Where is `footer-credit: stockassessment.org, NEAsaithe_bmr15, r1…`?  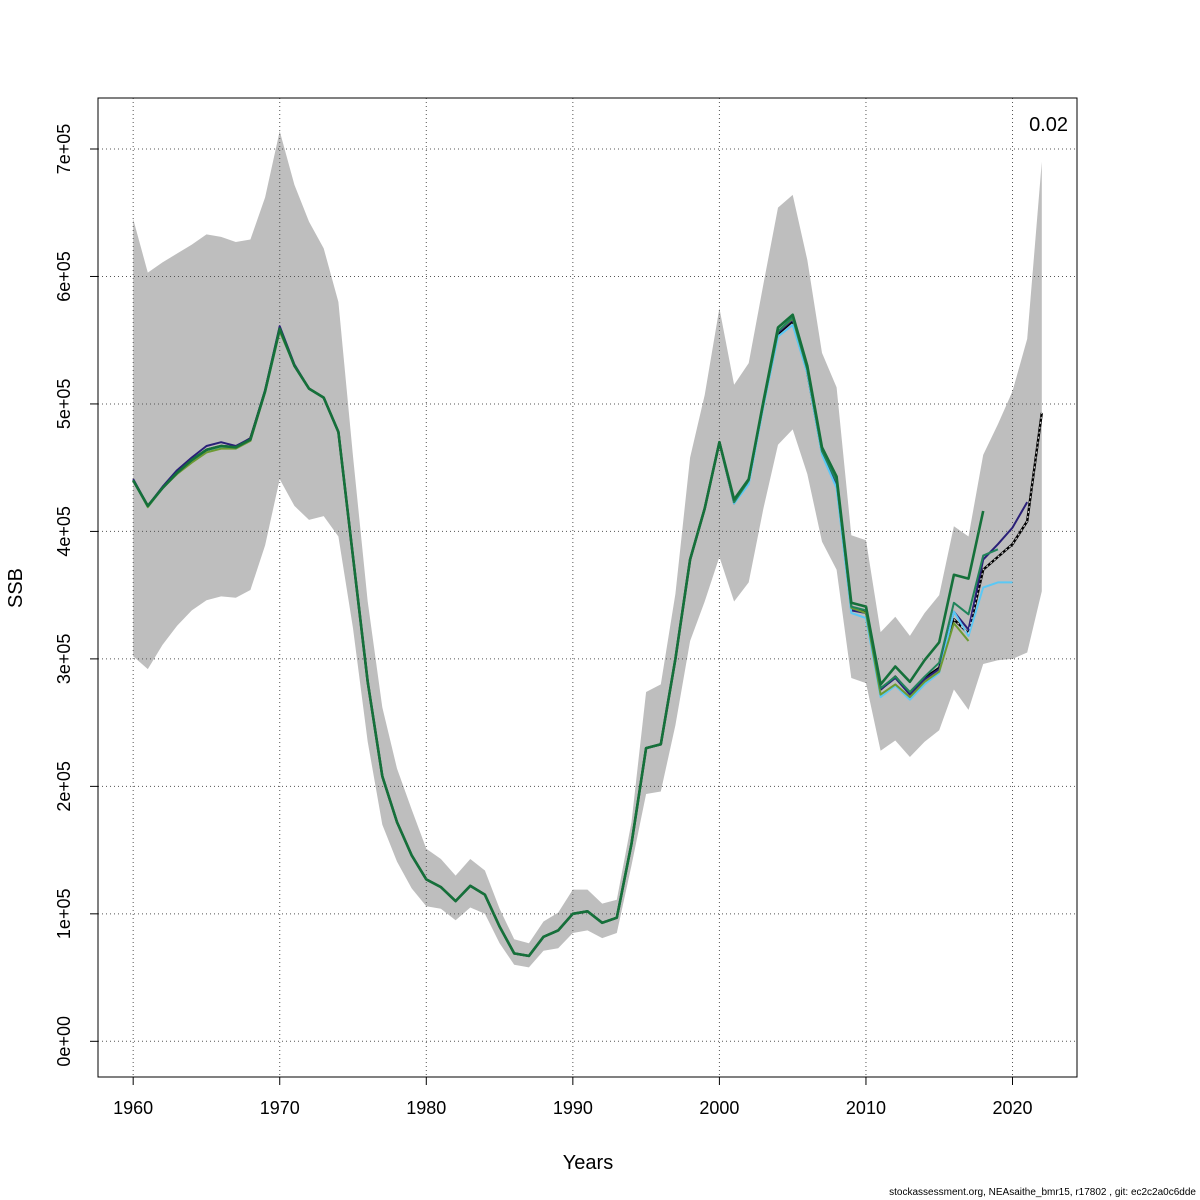
footer-credit: stockassessment.org, NEAsaithe_bmr15, r1… is located at coordinates (1042, 1192).